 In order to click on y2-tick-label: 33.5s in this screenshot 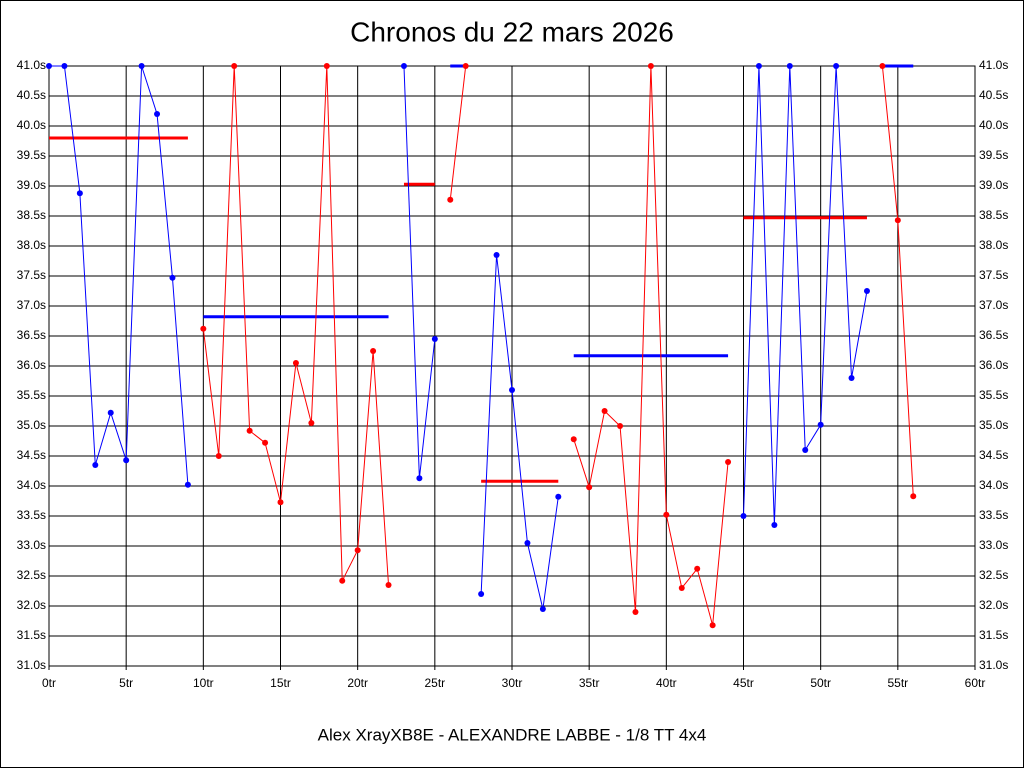, I will do `click(993, 515)`.